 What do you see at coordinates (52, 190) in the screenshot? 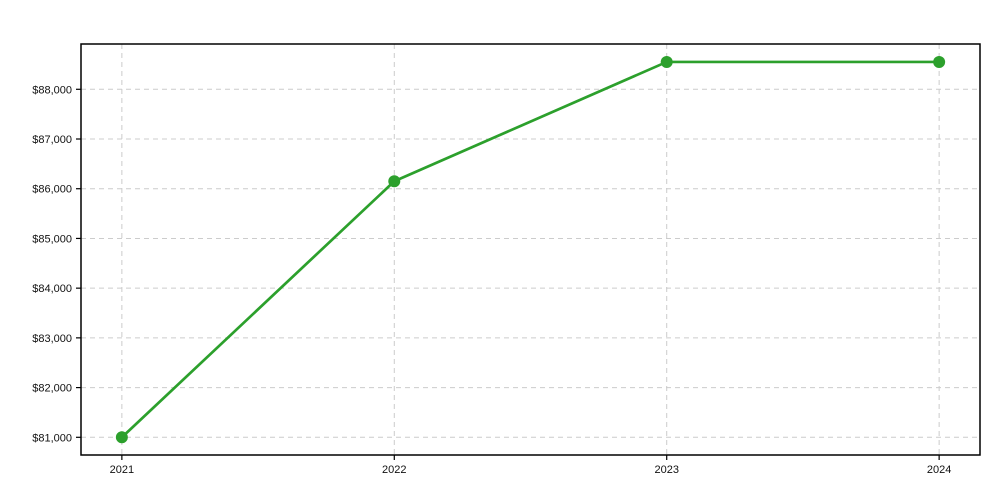
I see `y-tick-label: $86,000` at bounding box center [52, 190].